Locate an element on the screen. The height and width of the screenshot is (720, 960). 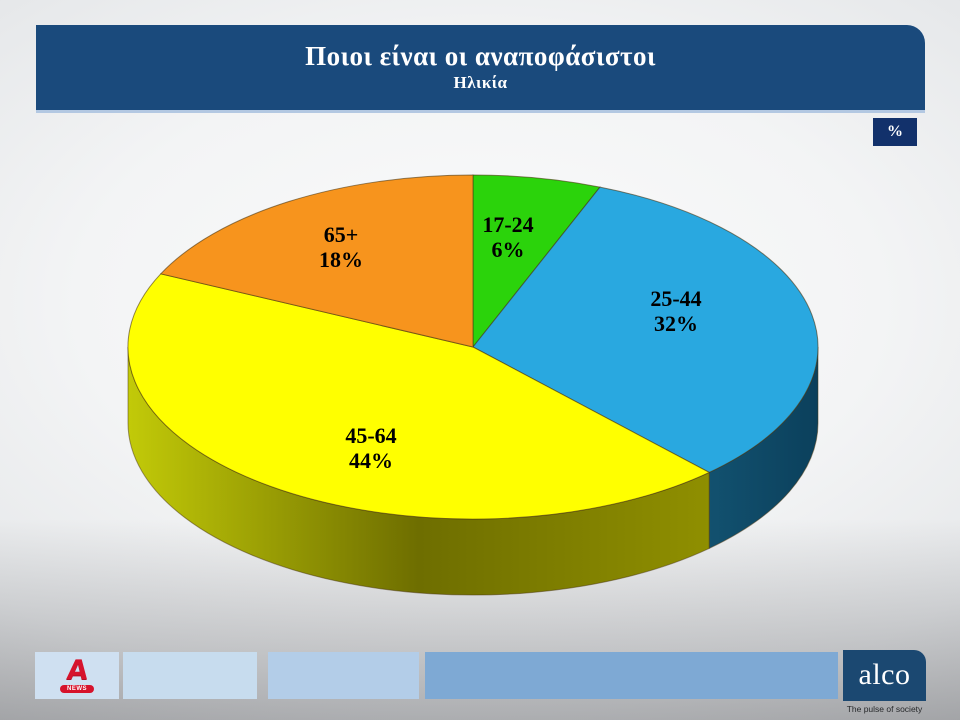
alpha-news-logo: A NEWS is located at coordinates (77, 675).